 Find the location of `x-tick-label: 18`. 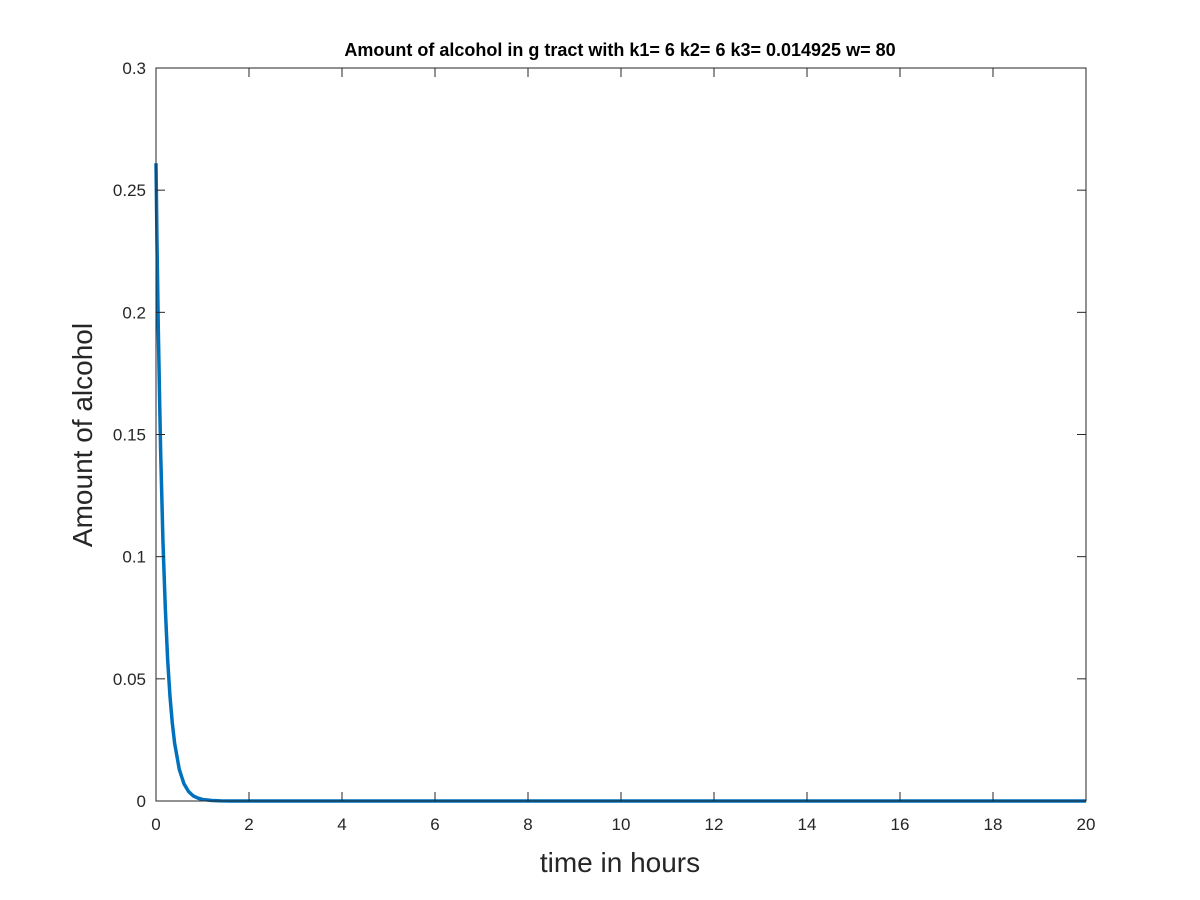

x-tick-label: 18 is located at coordinates (993, 824).